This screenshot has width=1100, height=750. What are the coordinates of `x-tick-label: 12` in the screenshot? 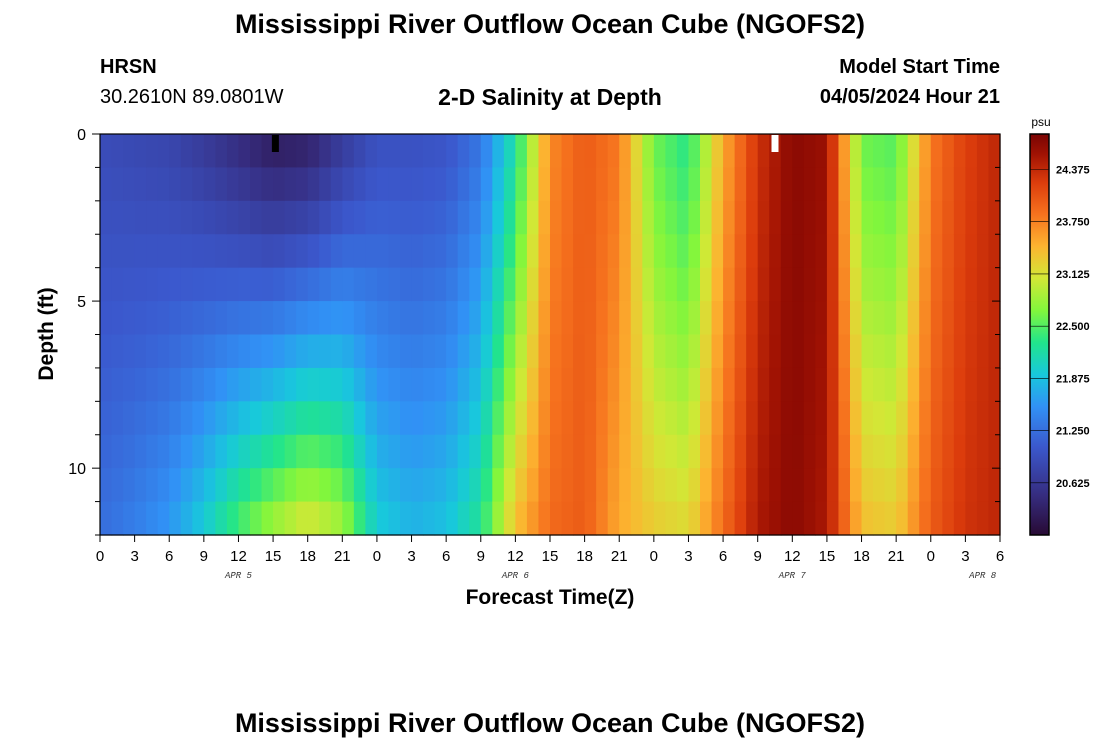 It's located at (238, 556).